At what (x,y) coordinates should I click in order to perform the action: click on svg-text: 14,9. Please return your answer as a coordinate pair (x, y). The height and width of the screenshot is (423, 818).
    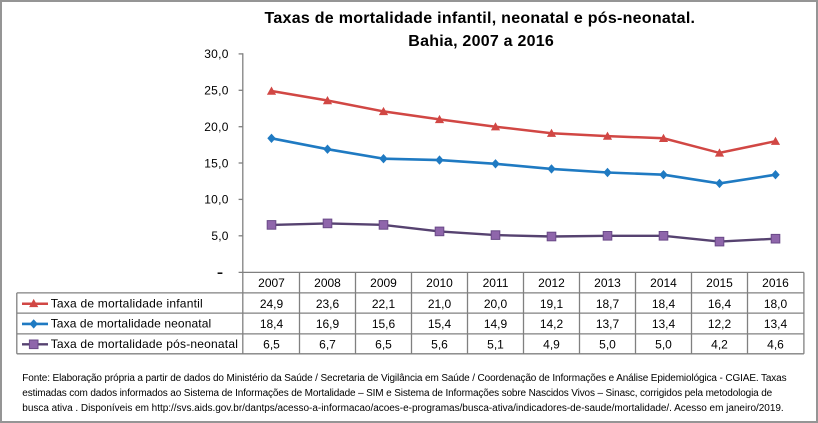
    Looking at the image, I should click on (496, 324).